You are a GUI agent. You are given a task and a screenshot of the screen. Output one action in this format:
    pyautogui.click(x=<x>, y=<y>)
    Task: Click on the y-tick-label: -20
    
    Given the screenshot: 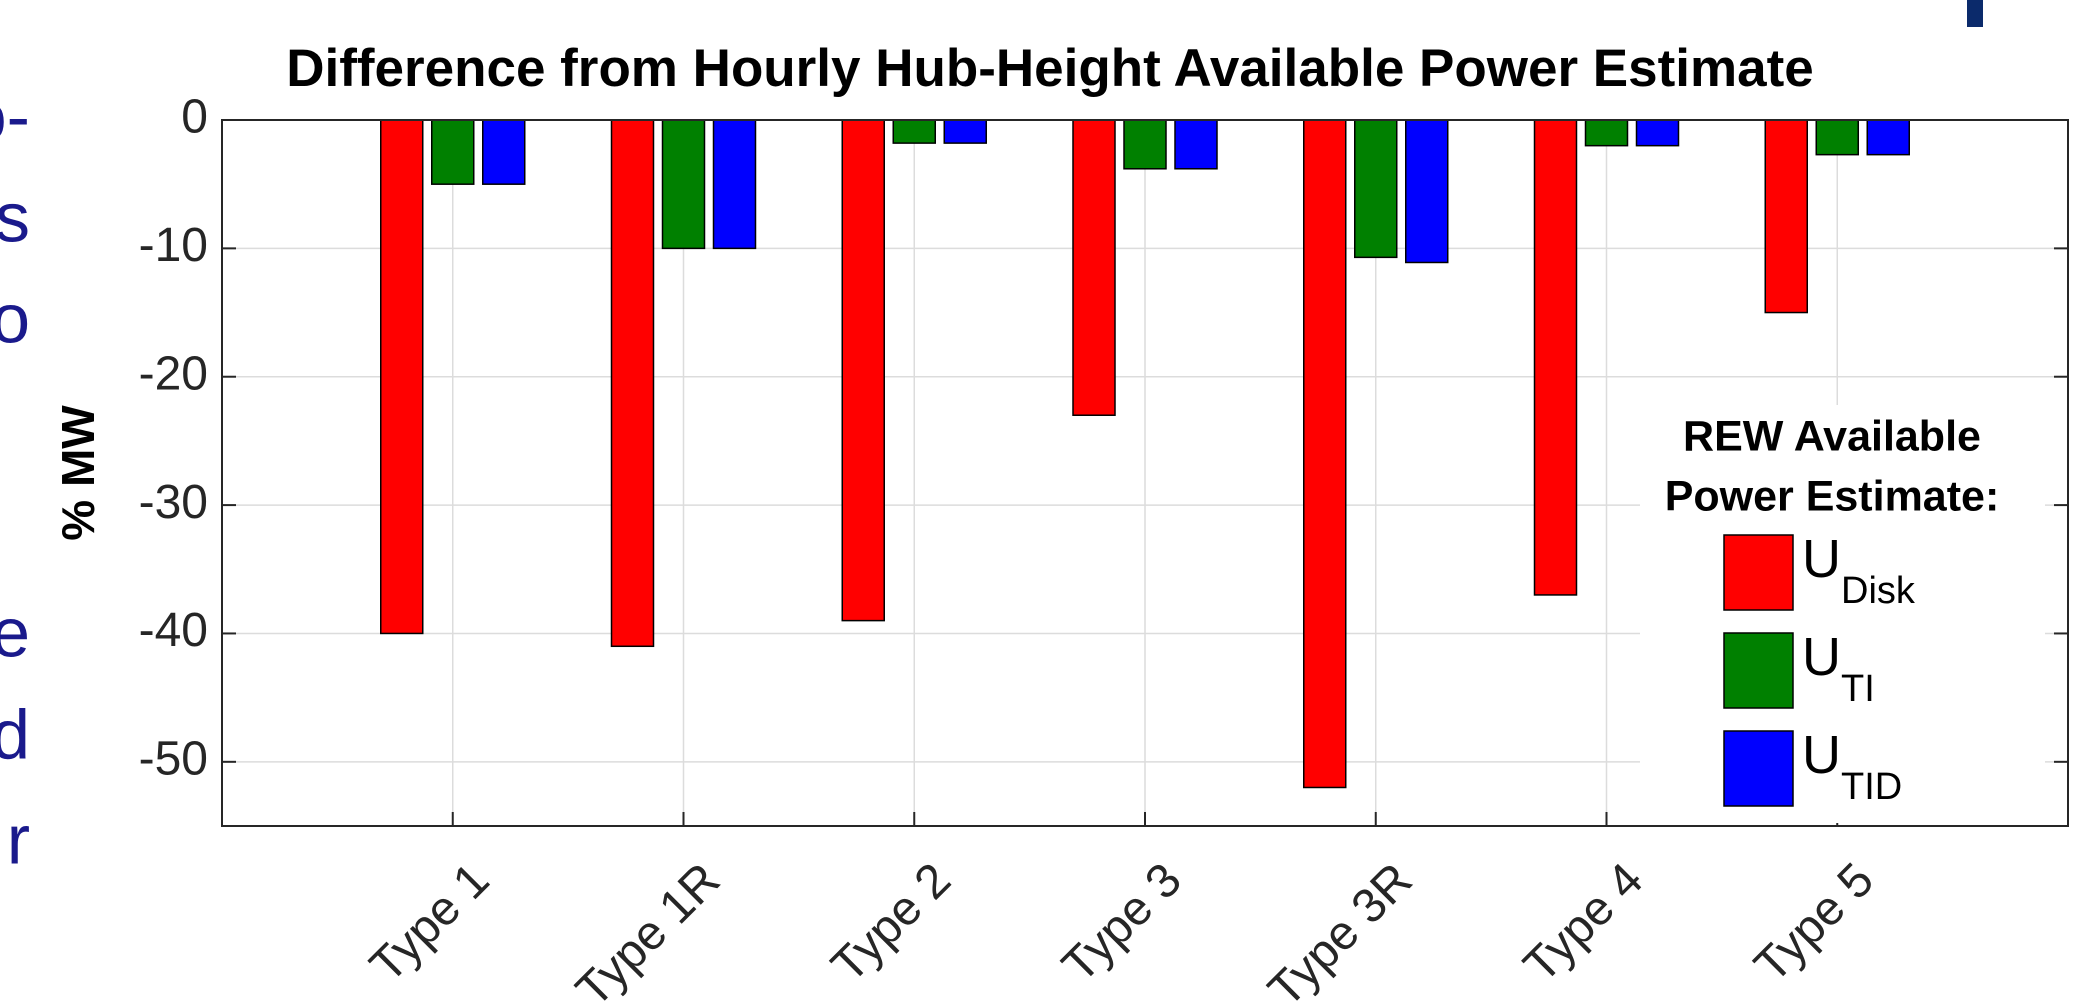 What is the action you would take?
    pyautogui.click(x=173, y=373)
    